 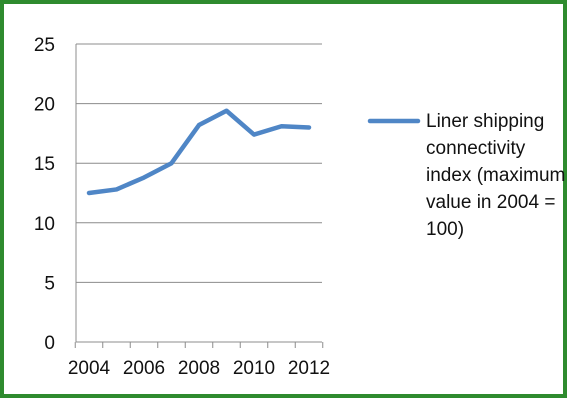 What do you see at coordinates (309, 368) in the screenshot?
I see `x-tick-label: 2012` at bounding box center [309, 368].